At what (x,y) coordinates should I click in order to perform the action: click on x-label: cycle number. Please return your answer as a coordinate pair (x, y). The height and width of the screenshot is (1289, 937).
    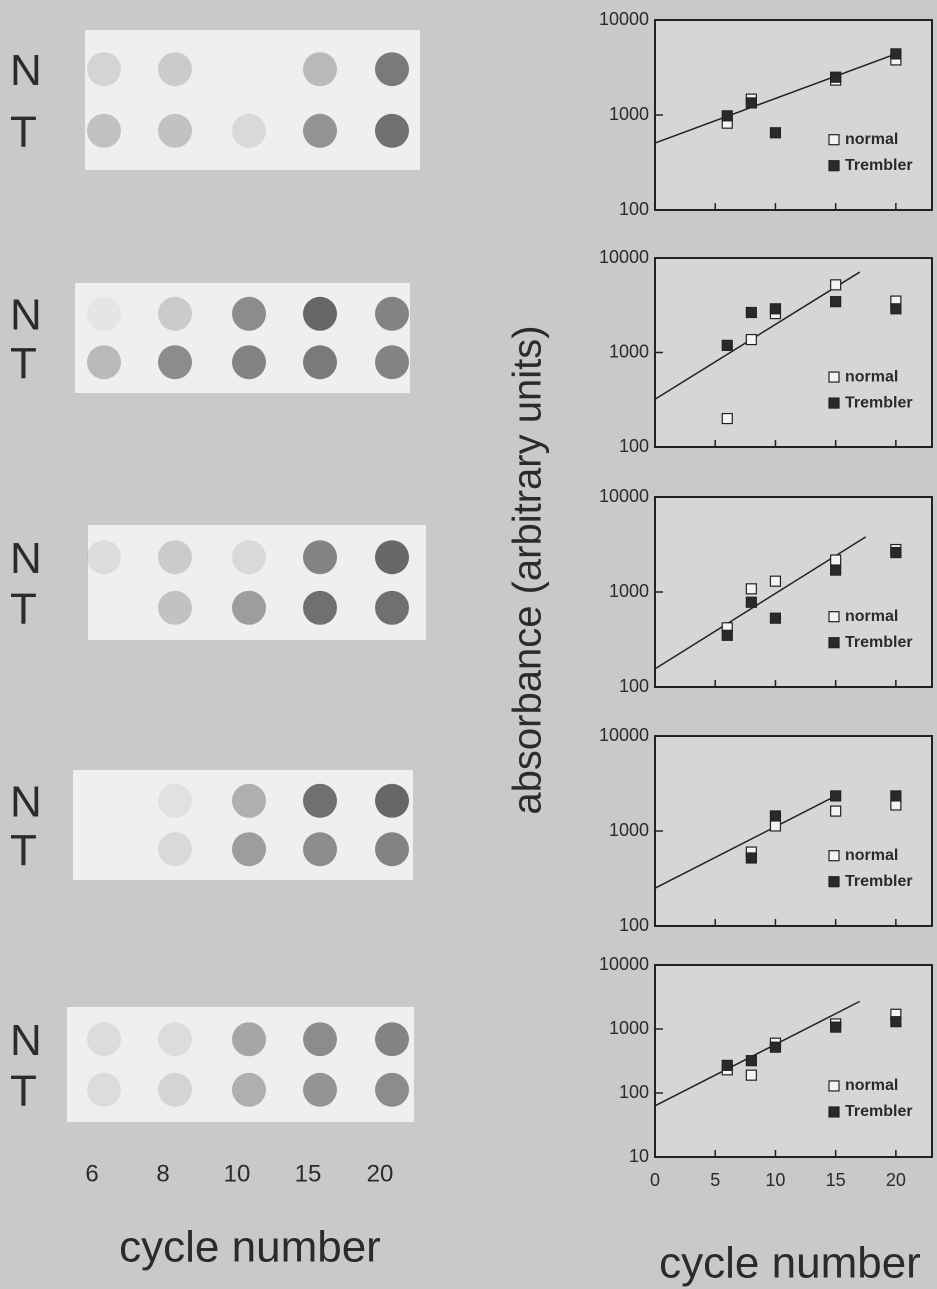
    Looking at the image, I should click on (790, 1263).